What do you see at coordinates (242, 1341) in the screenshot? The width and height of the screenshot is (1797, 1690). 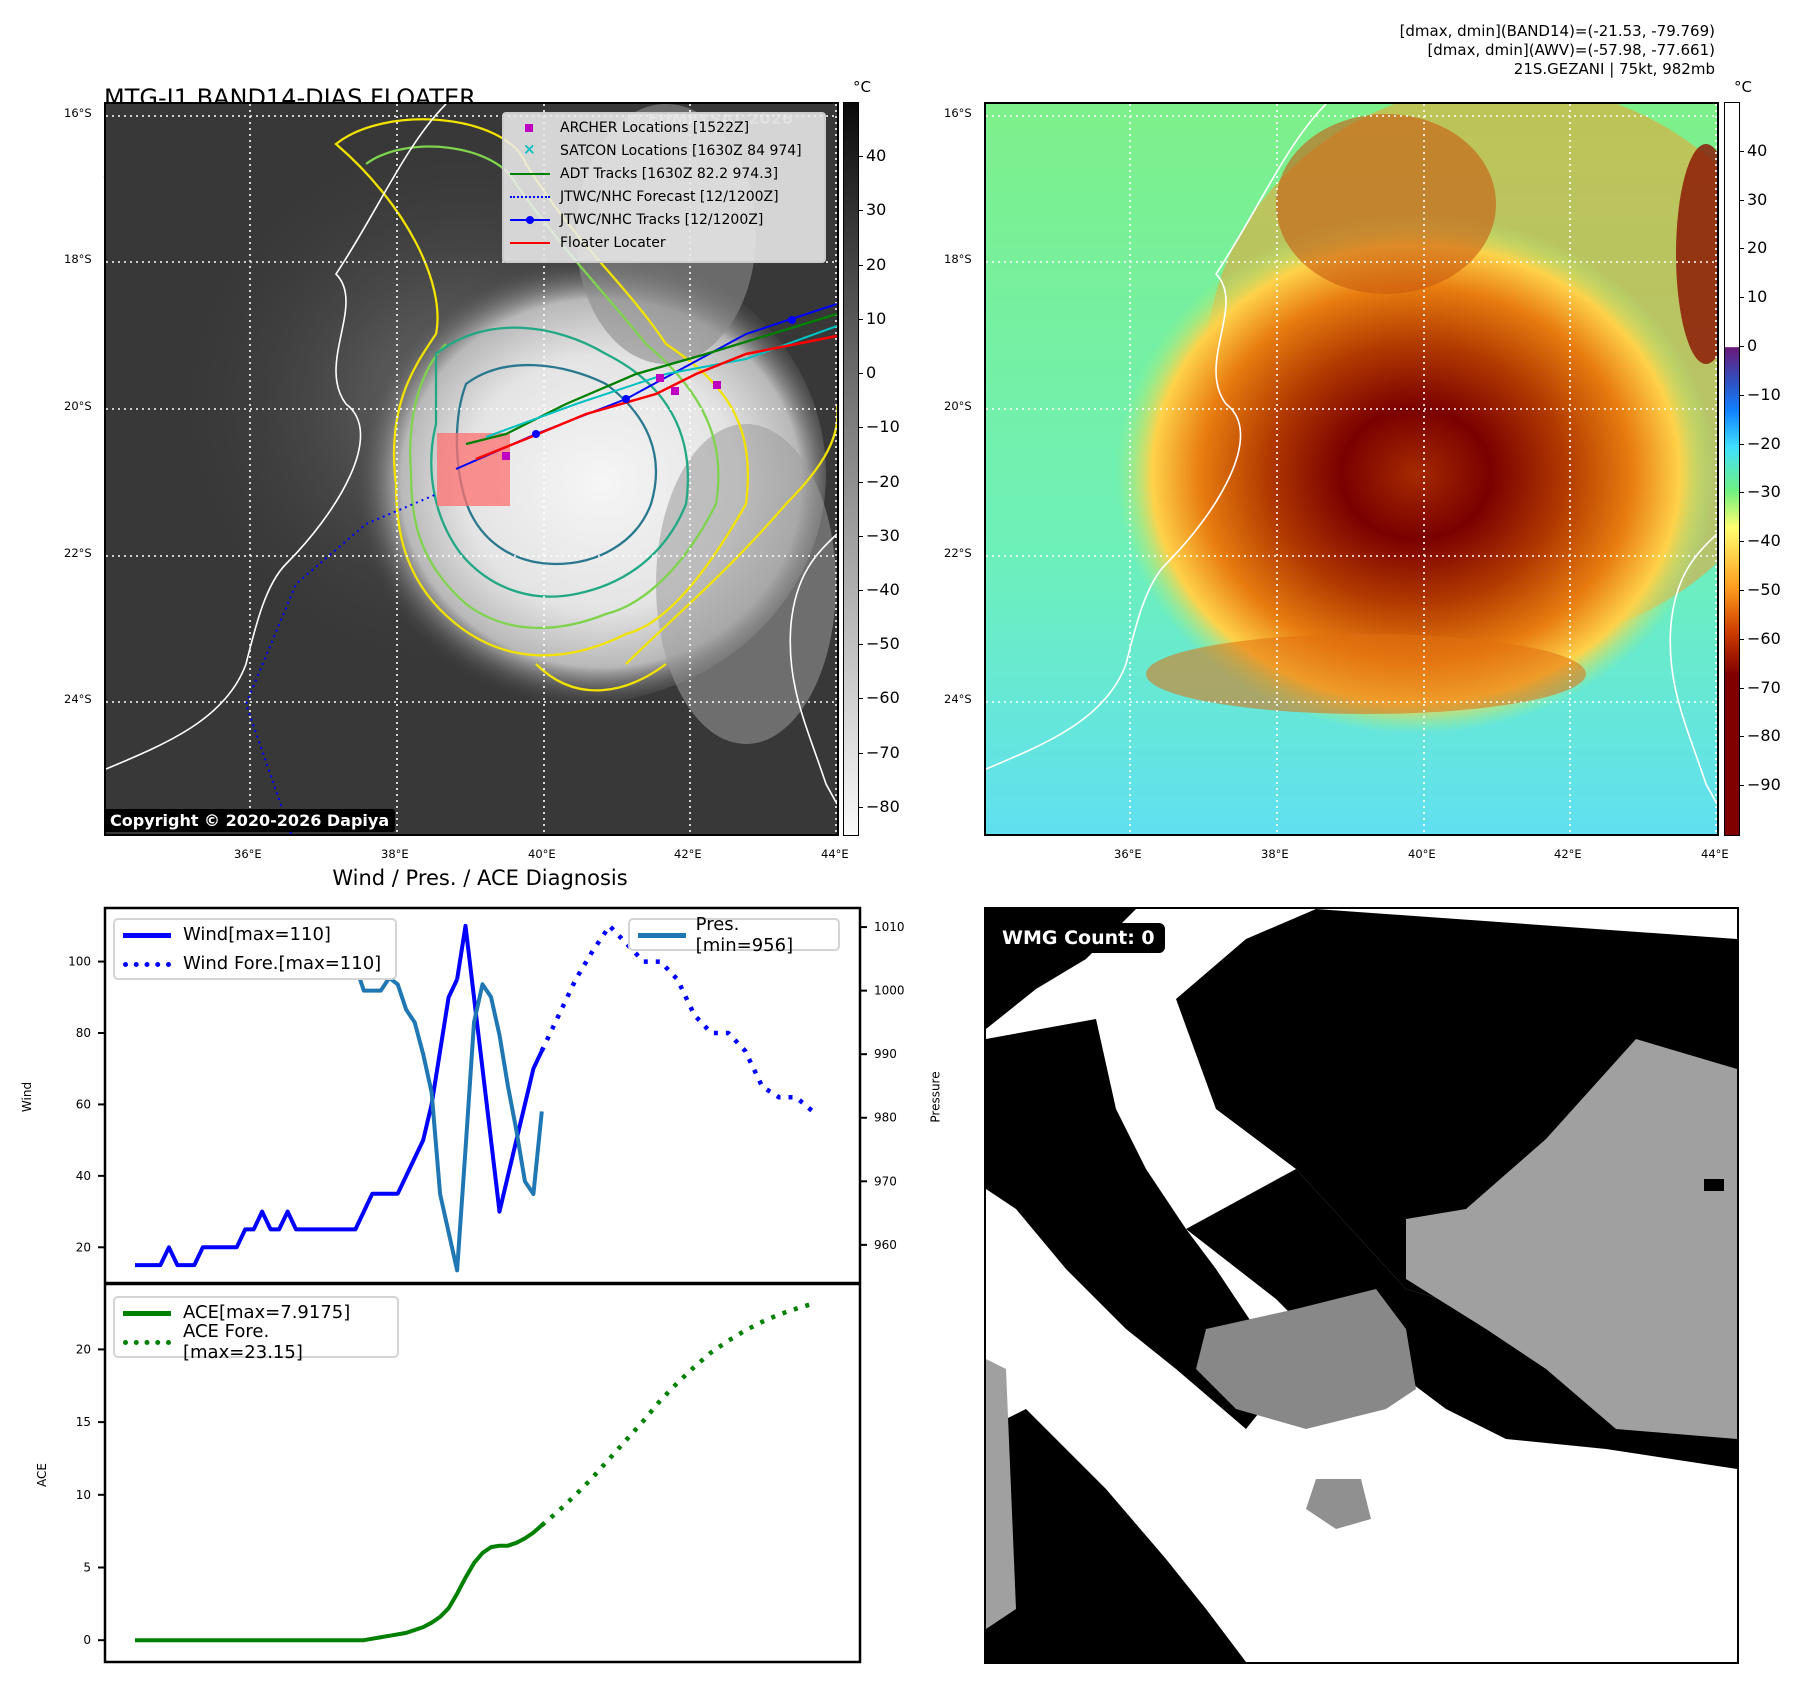 I see `legend-label: ACE Fore.[max=23.15]` at bounding box center [242, 1341].